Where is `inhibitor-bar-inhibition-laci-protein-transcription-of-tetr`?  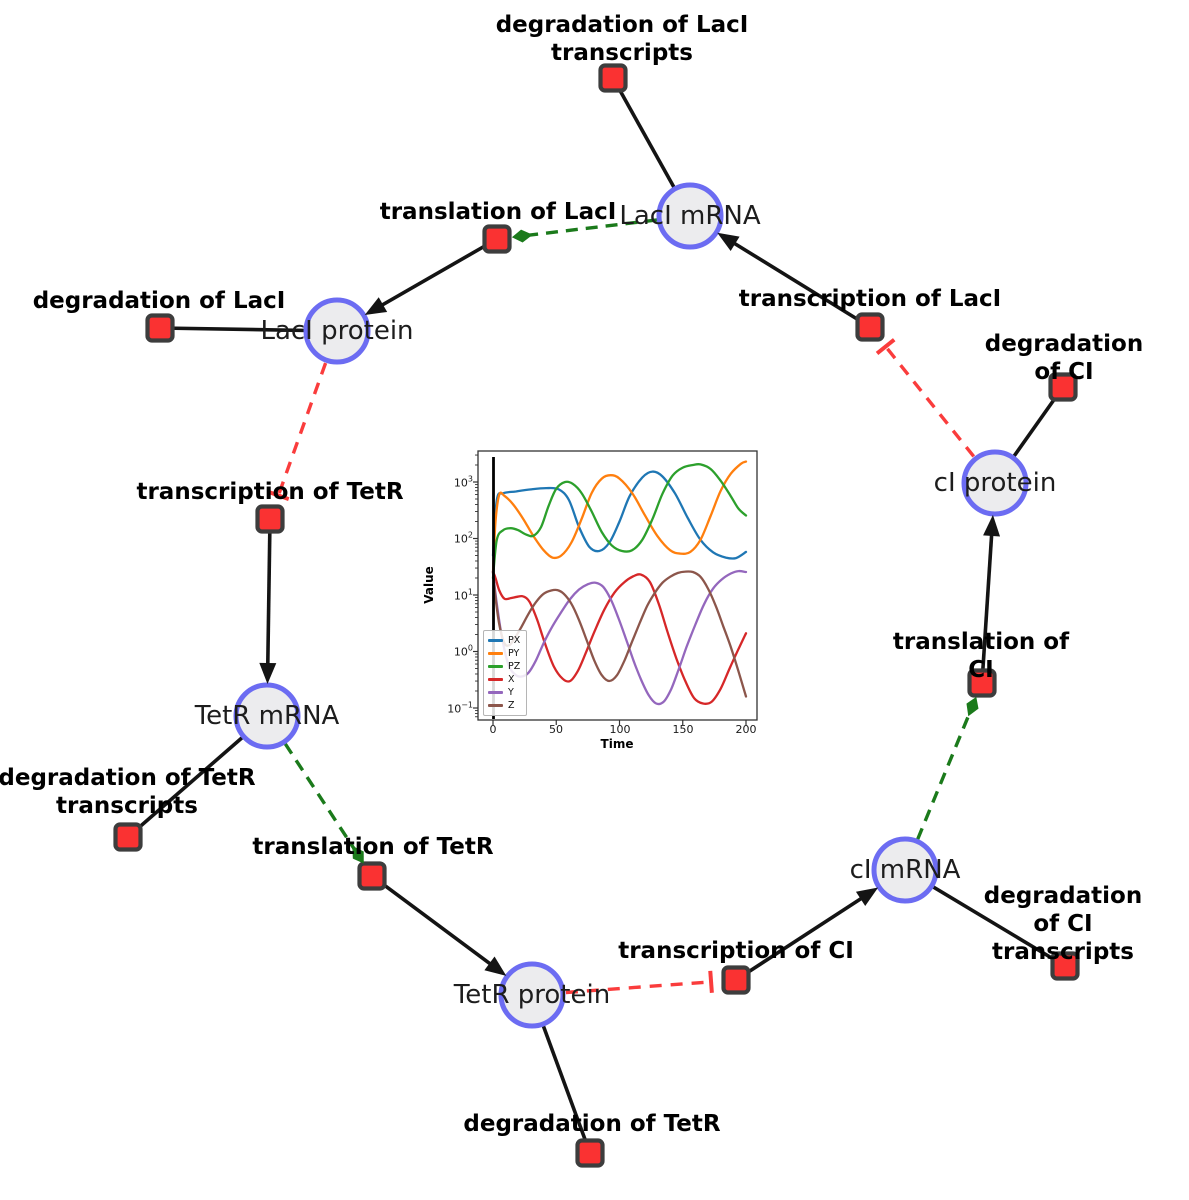 inhibitor-bar-inhibition-laci-protein-transcription-of-tetr is located at coordinates (278, 495).